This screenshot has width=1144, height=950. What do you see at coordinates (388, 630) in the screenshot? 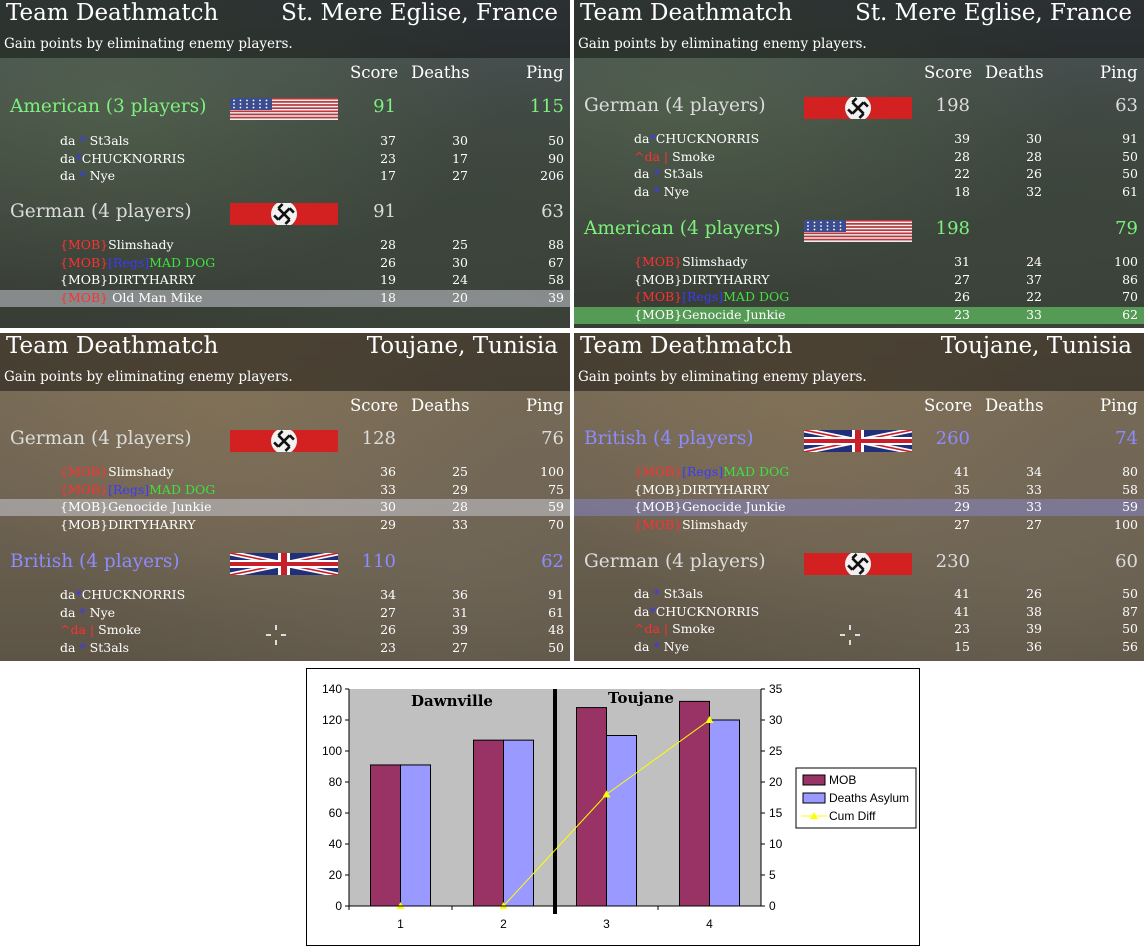
I see `player-score: 26` at bounding box center [388, 630].